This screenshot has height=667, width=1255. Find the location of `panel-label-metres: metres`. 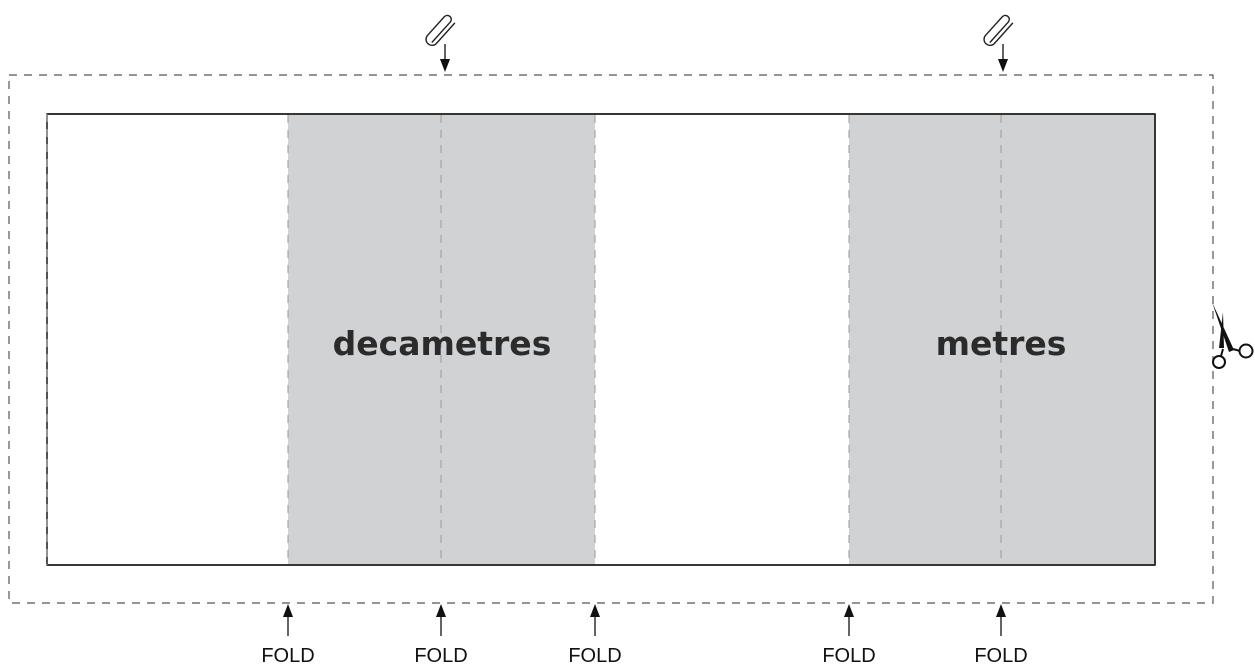

panel-label-metres: metres is located at coordinates (1001, 343).